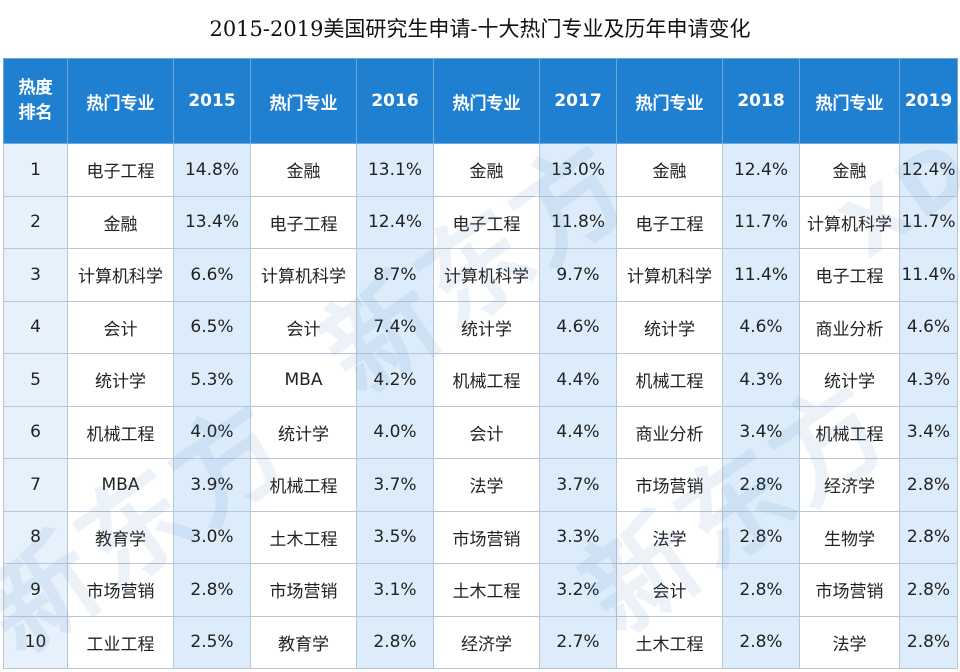  I want to click on table-row: 8 教育学 3.0% 土木工程 3.5% 市场营销 3.3% 法学 2.8% 生物学 2.8%, so click(480, 537).